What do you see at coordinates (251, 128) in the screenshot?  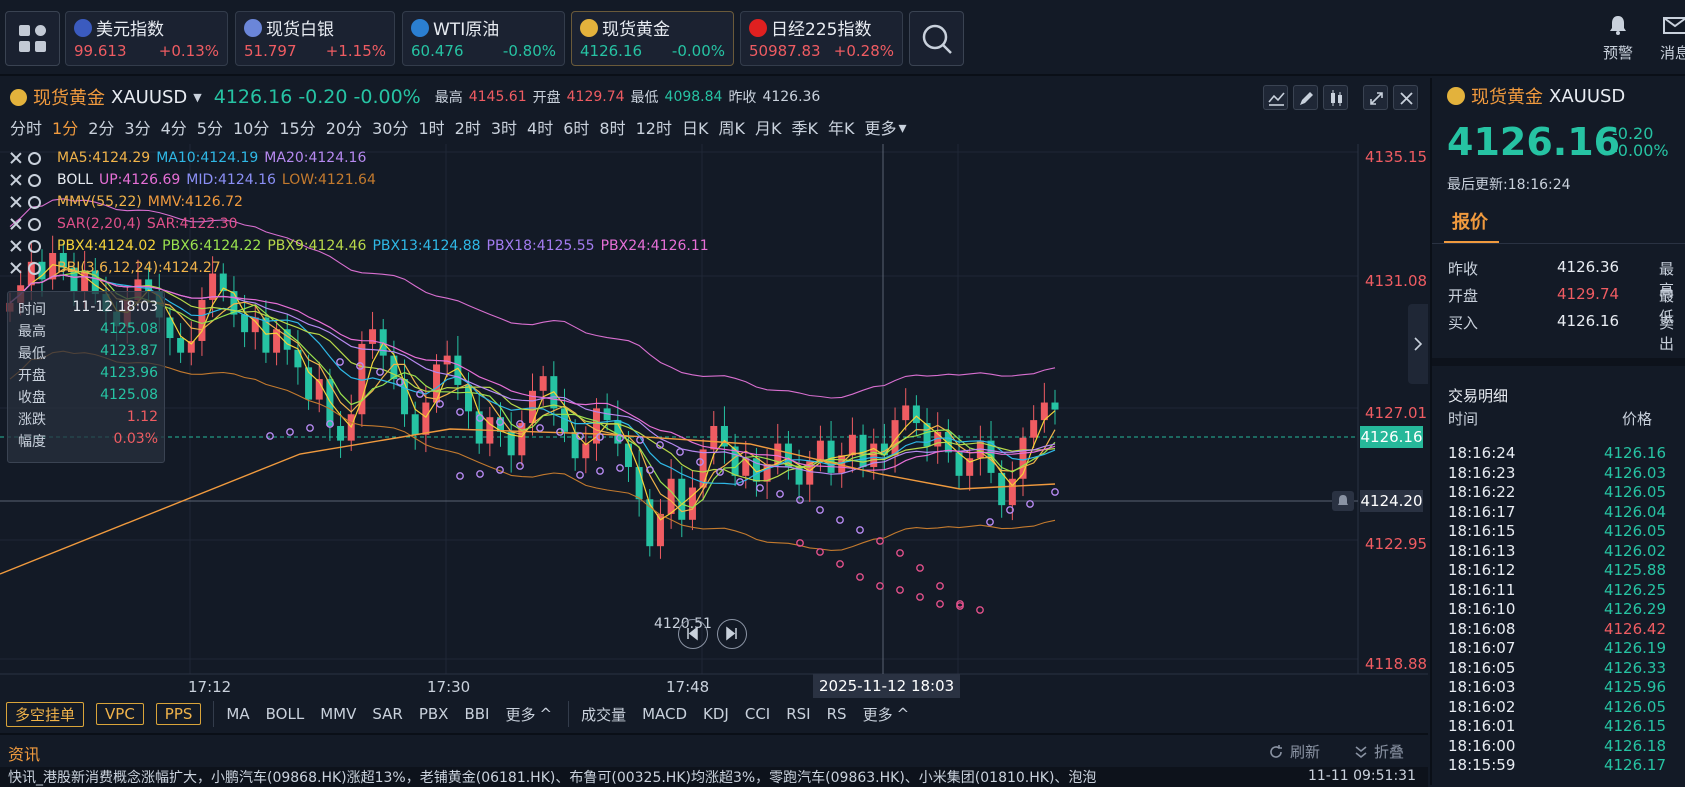 I see `timeframe-tab: 10分` at bounding box center [251, 128].